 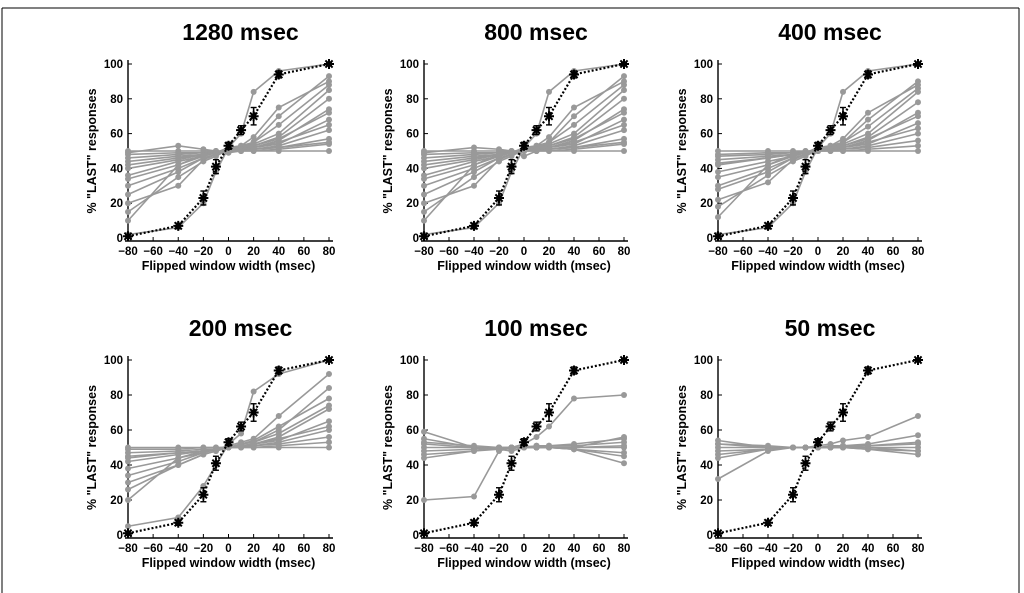 I want to click on x-axis-label: Flipped window width (msec), so click(x=818, y=266).